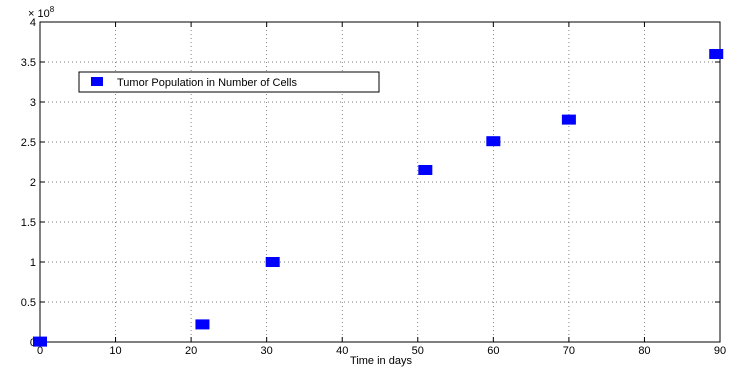  Describe the element at coordinates (97, 81) in the screenshot. I see `legend-marker` at that location.